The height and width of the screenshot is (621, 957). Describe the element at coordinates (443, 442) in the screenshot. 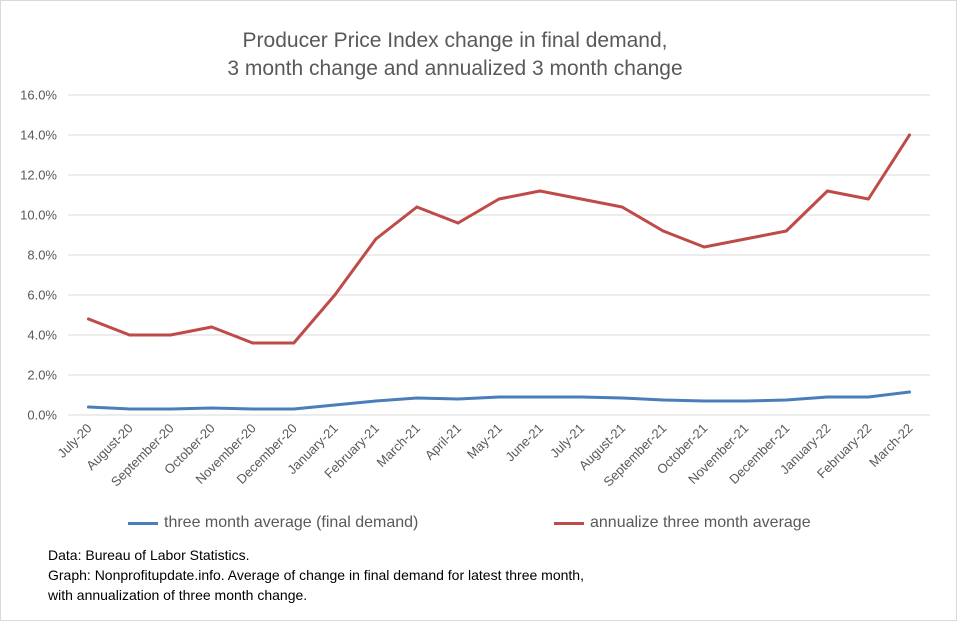

I see `x-tick-label: April-21` at that location.